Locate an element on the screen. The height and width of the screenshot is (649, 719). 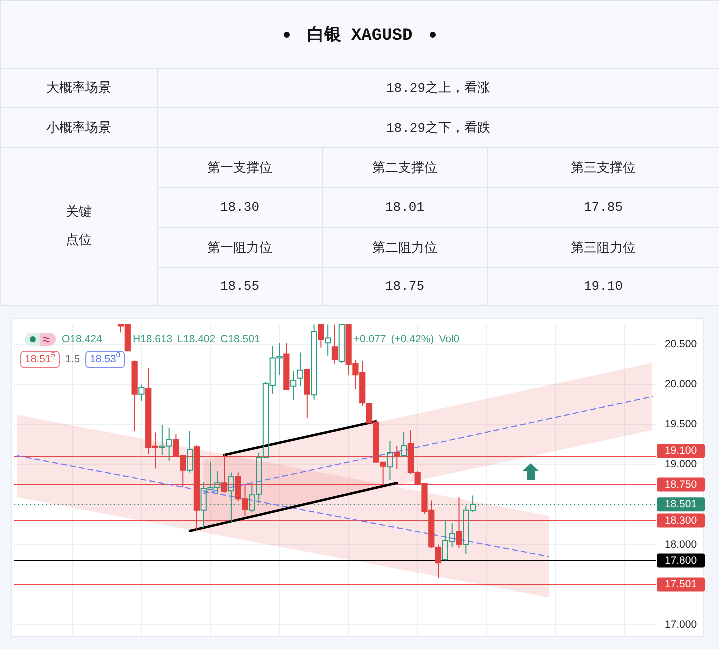
ref-label: 17.501 is located at coordinates (681, 585).